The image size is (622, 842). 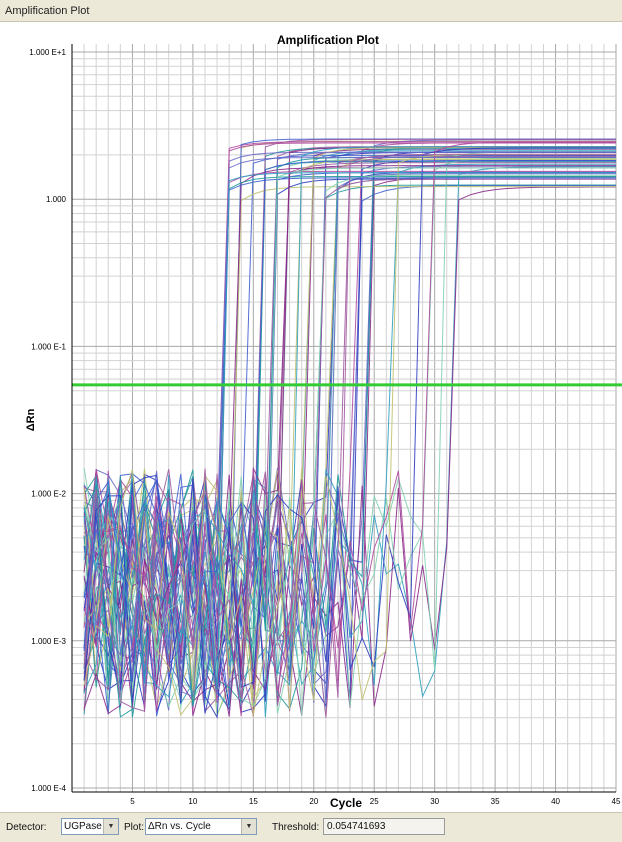 I want to click on x-tick-label: 25, so click(x=374, y=801).